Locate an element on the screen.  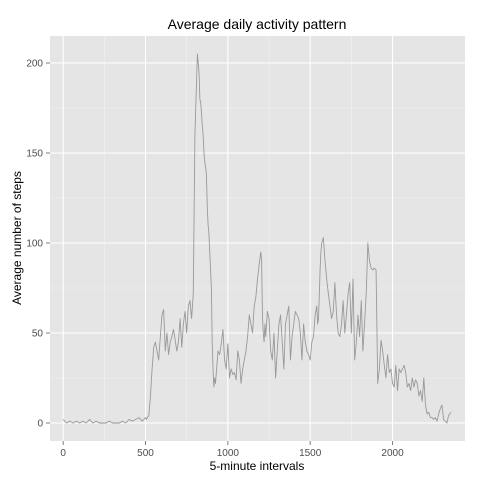
y-axis-ticks: 0 50 100 150 200 is located at coordinates (38, 244).